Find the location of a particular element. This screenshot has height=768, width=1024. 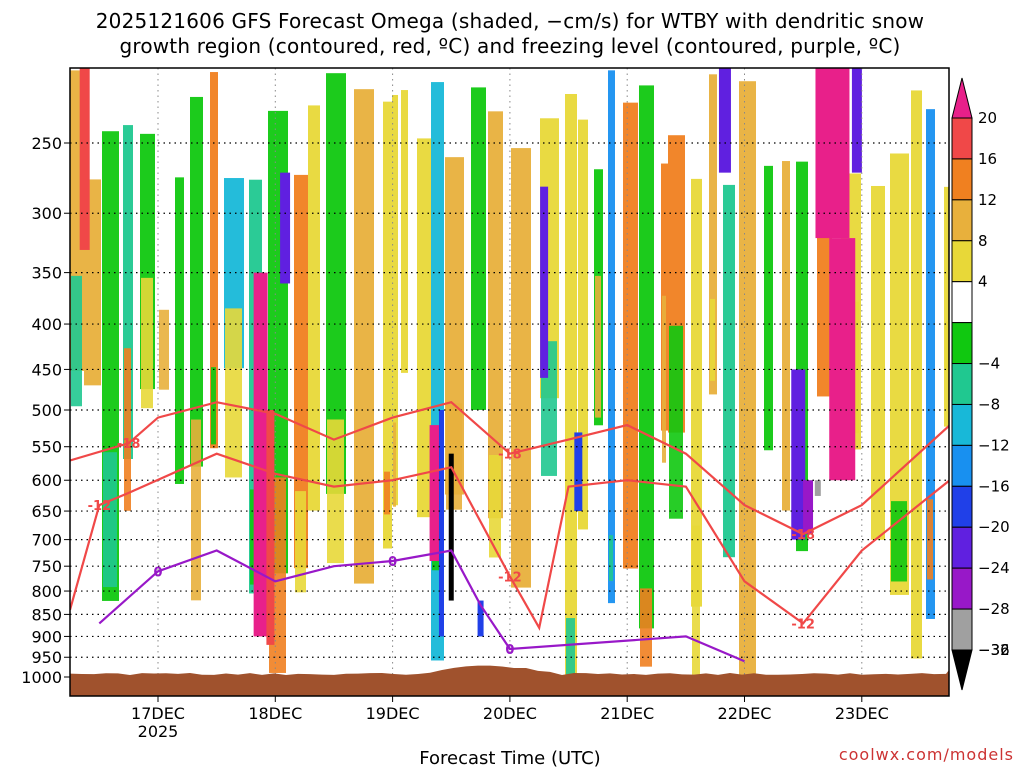

colorbar-label: −8 is located at coordinates (989, 404).